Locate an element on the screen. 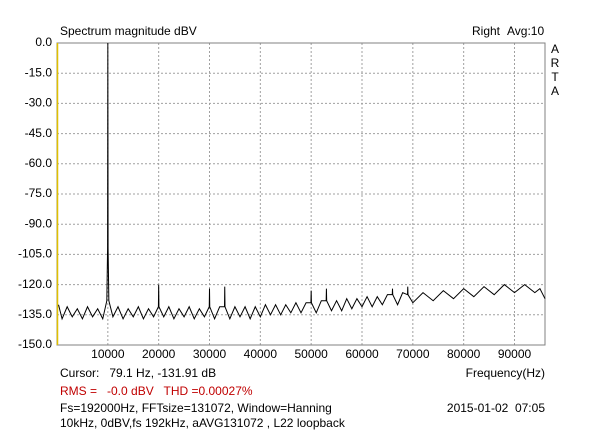  chart-title: Spectrum magnitude dBV is located at coordinates (128, 31).